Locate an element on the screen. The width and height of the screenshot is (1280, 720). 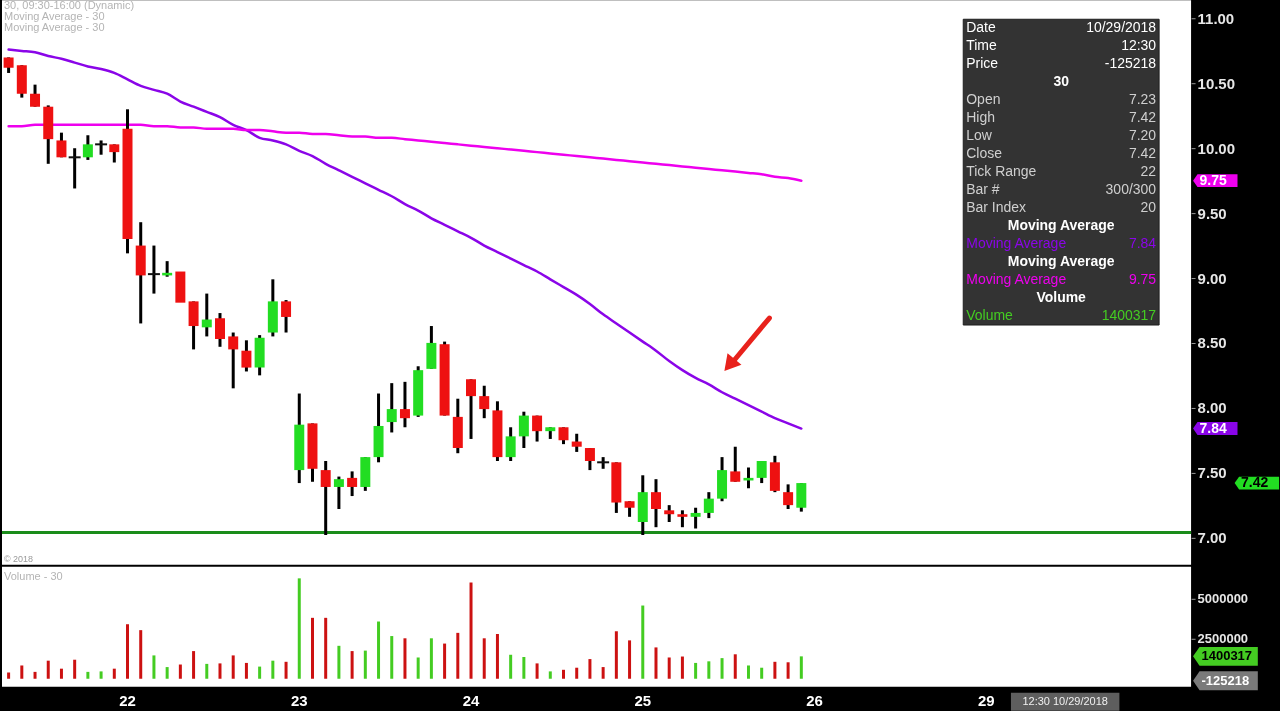
annotation: Time is located at coordinates (981, 45).